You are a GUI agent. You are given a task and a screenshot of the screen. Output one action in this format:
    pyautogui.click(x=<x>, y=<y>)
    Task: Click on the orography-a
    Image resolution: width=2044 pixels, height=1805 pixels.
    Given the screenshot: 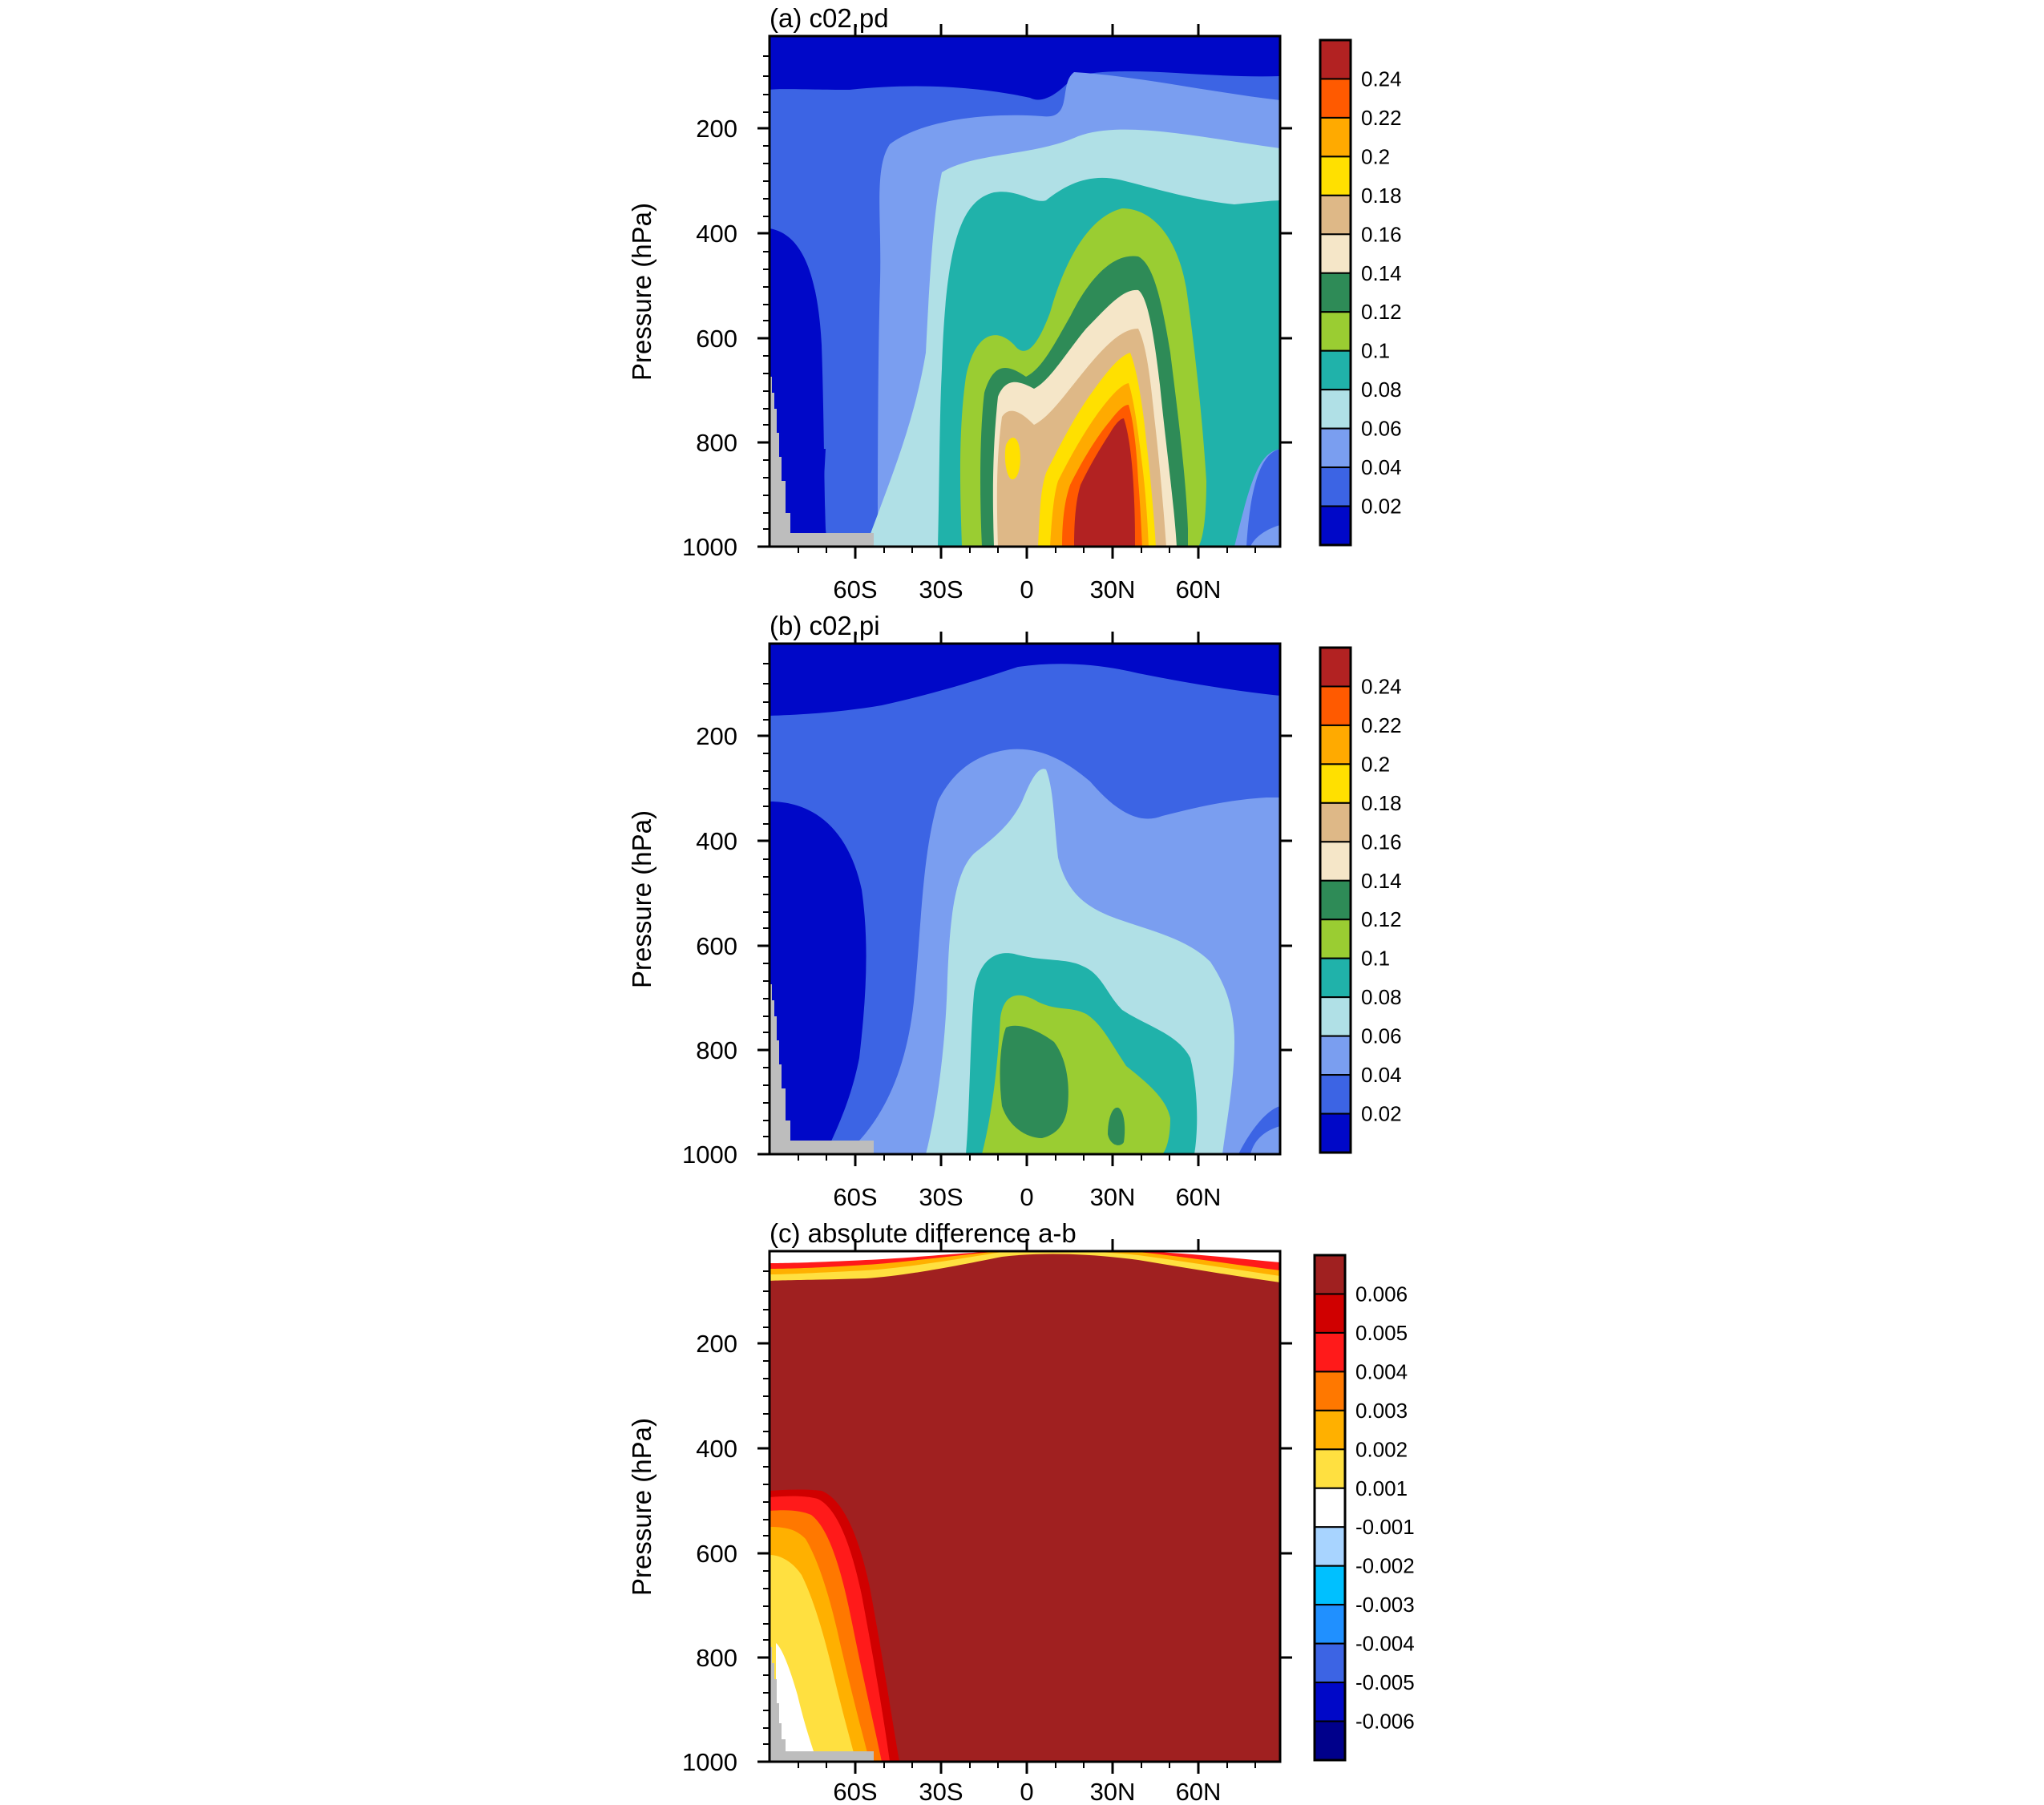 What is the action you would take?
    pyautogui.click(x=822, y=462)
    